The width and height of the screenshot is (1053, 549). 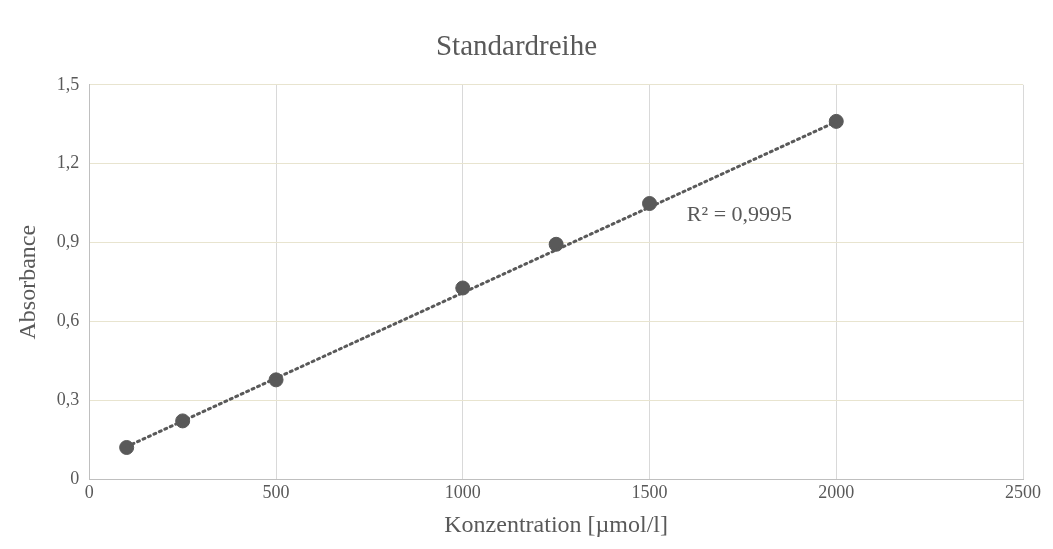 I want to click on y-tick-label: 1,5, so click(x=68, y=83).